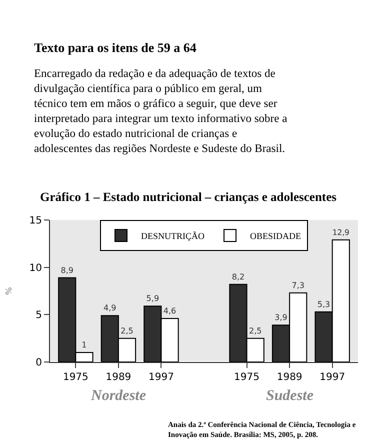 Image resolution: width=366 pixels, height=448 pixels. I want to click on text: Texto para os itens de 59 a 64, so click(115, 47).